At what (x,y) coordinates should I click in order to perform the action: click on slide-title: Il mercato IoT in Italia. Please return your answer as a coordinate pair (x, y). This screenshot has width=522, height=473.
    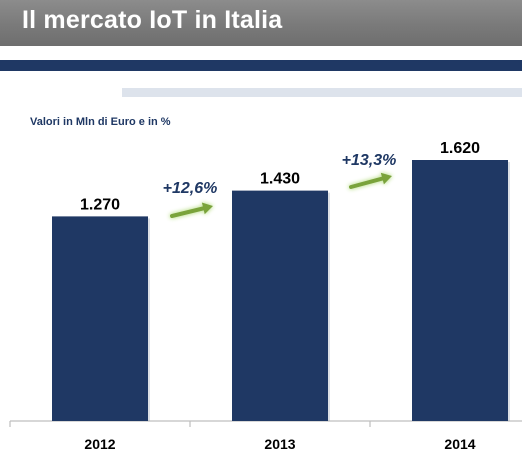
    Looking at the image, I should click on (152, 20).